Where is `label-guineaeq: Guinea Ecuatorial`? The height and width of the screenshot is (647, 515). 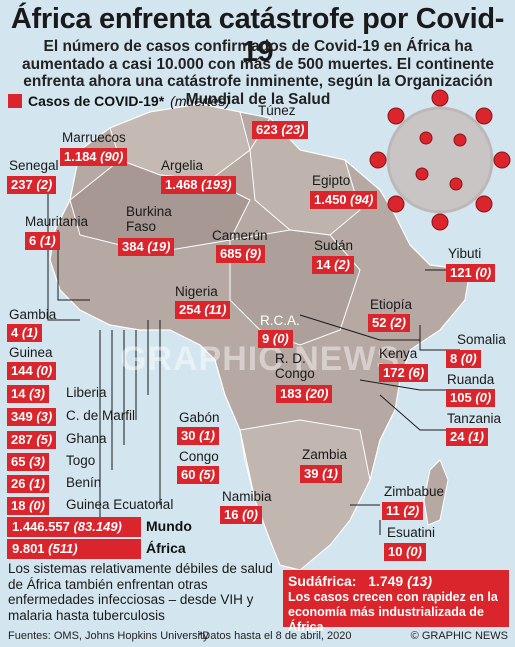 label-guineaeq: Guinea Ecuatorial is located at coordinates (120, 504).